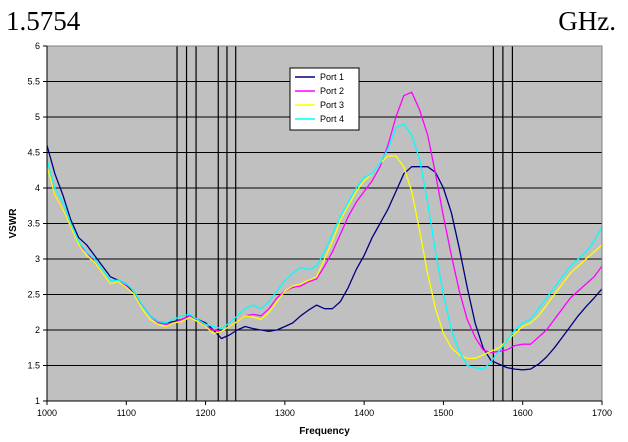  I want to click on x-tick-label: 1100, so click(126, 413).